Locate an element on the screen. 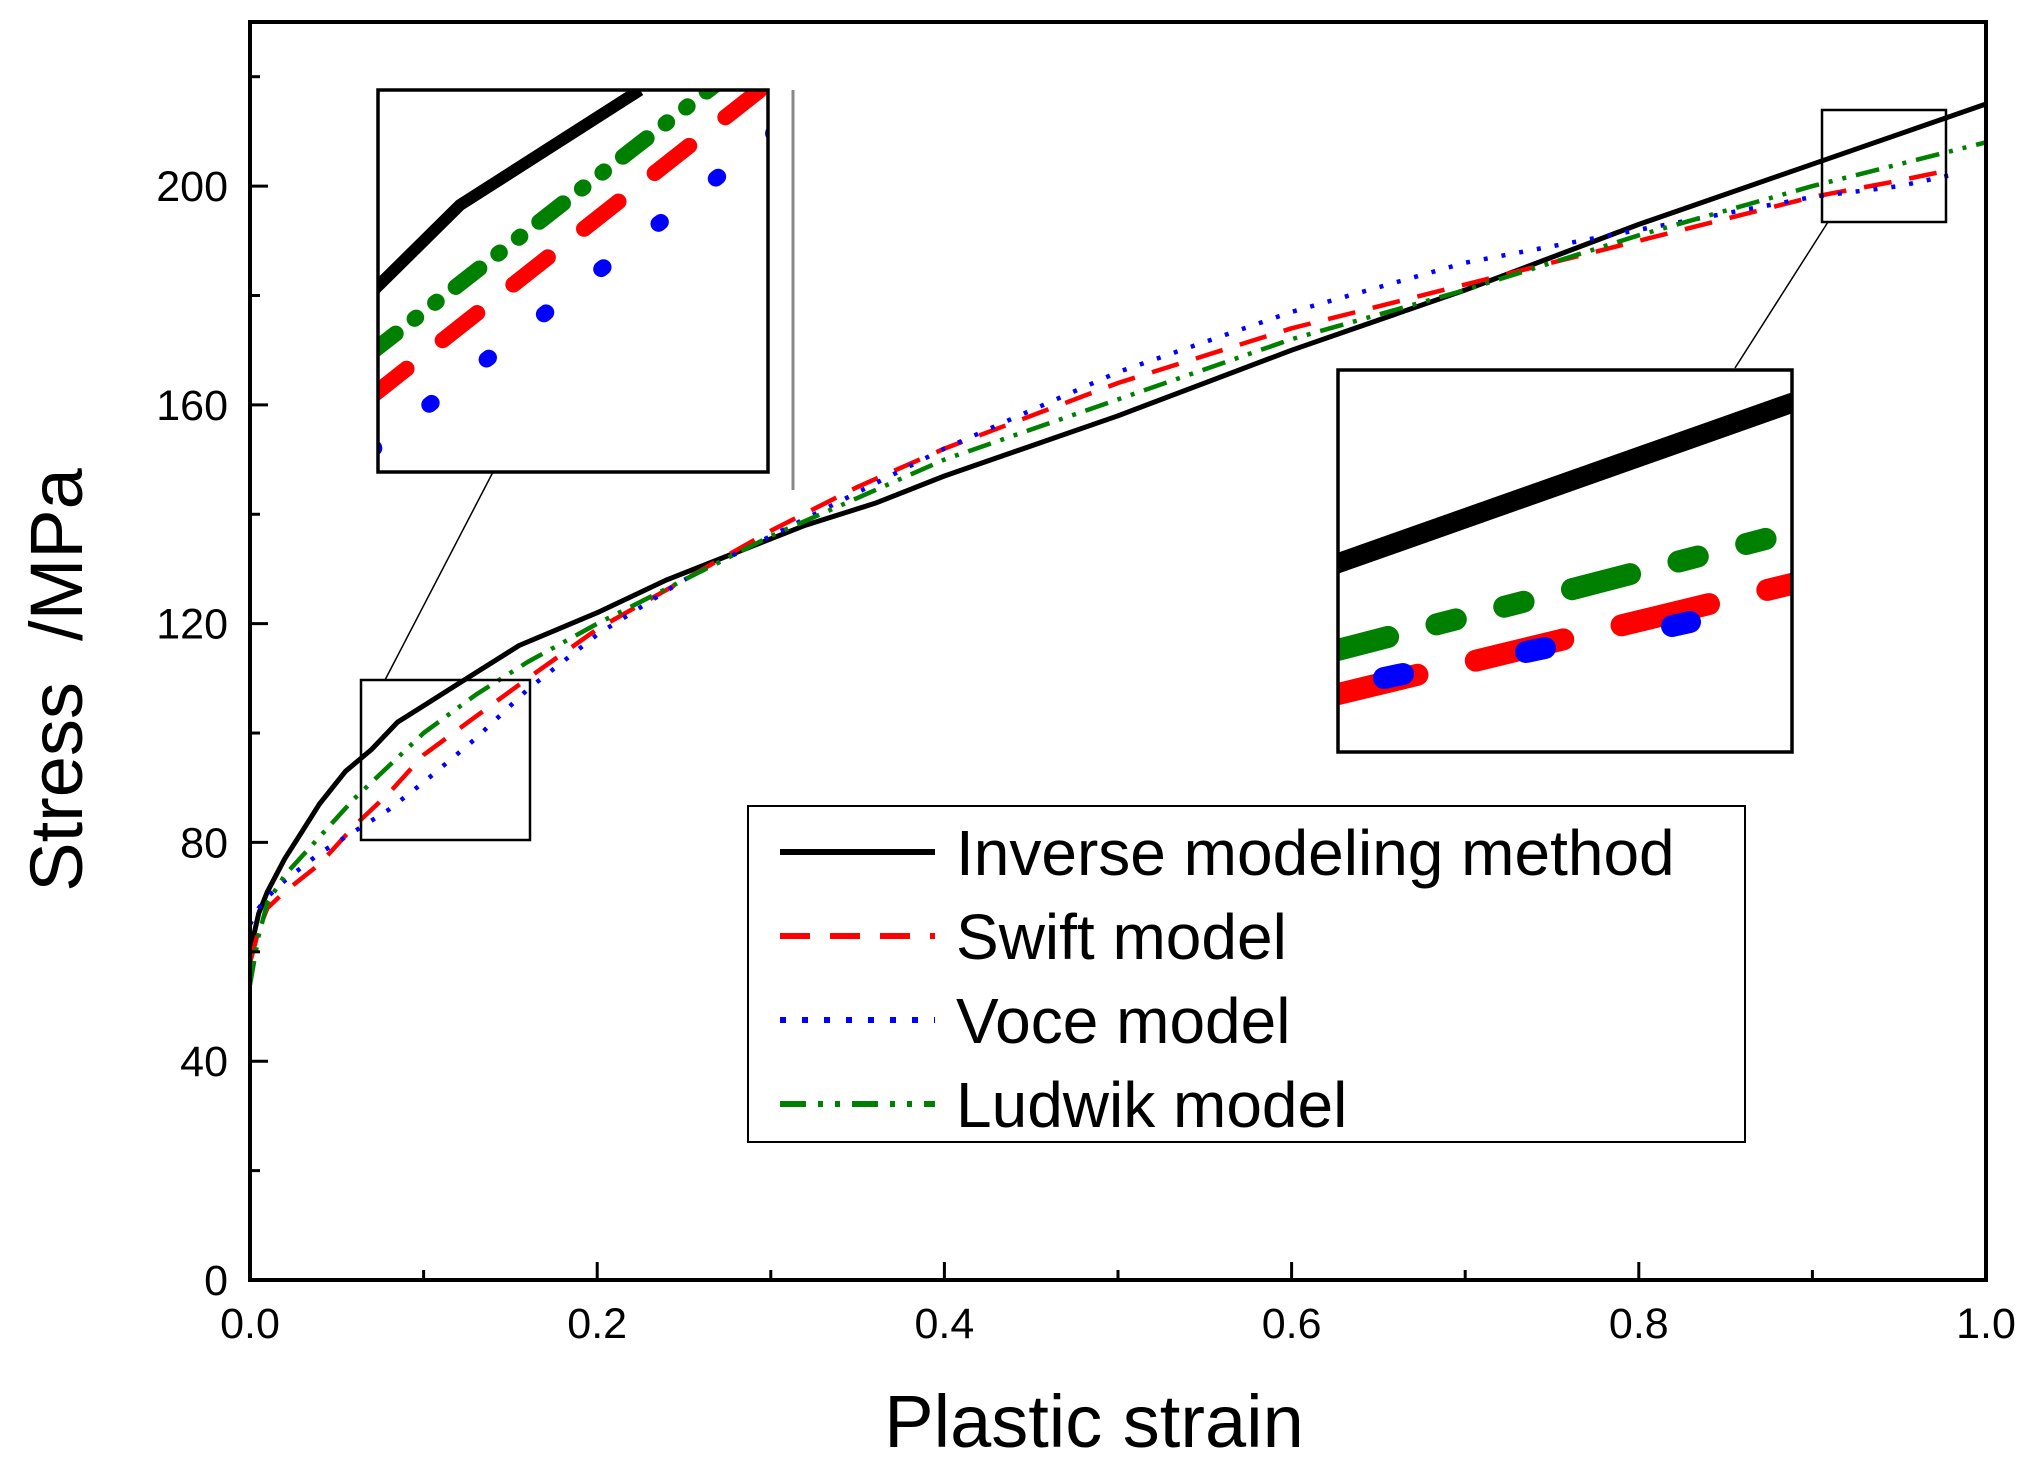  inset-low-strain is located at coordinates (585, 289).